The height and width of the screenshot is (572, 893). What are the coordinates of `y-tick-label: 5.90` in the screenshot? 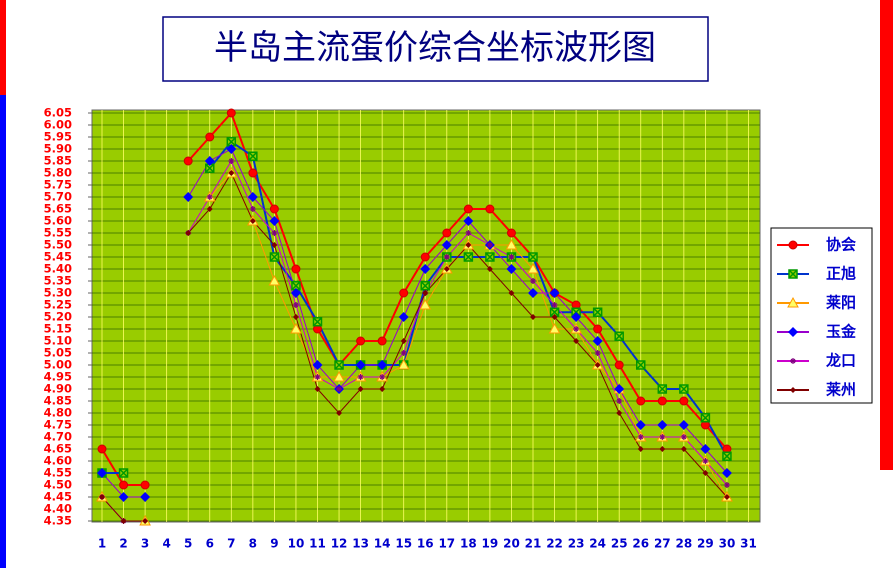 It's located at (58, 149).